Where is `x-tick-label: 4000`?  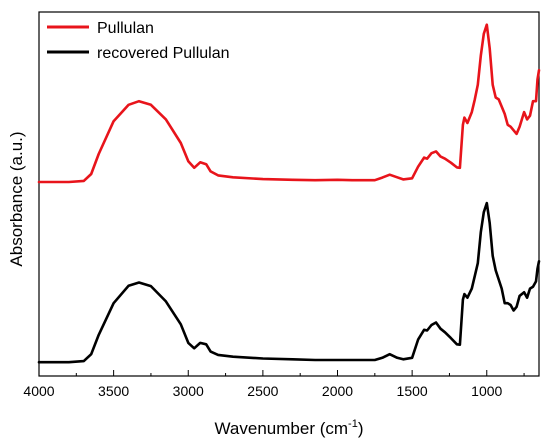 x-tick-label: 4000 is located at coordinates (38, 391).